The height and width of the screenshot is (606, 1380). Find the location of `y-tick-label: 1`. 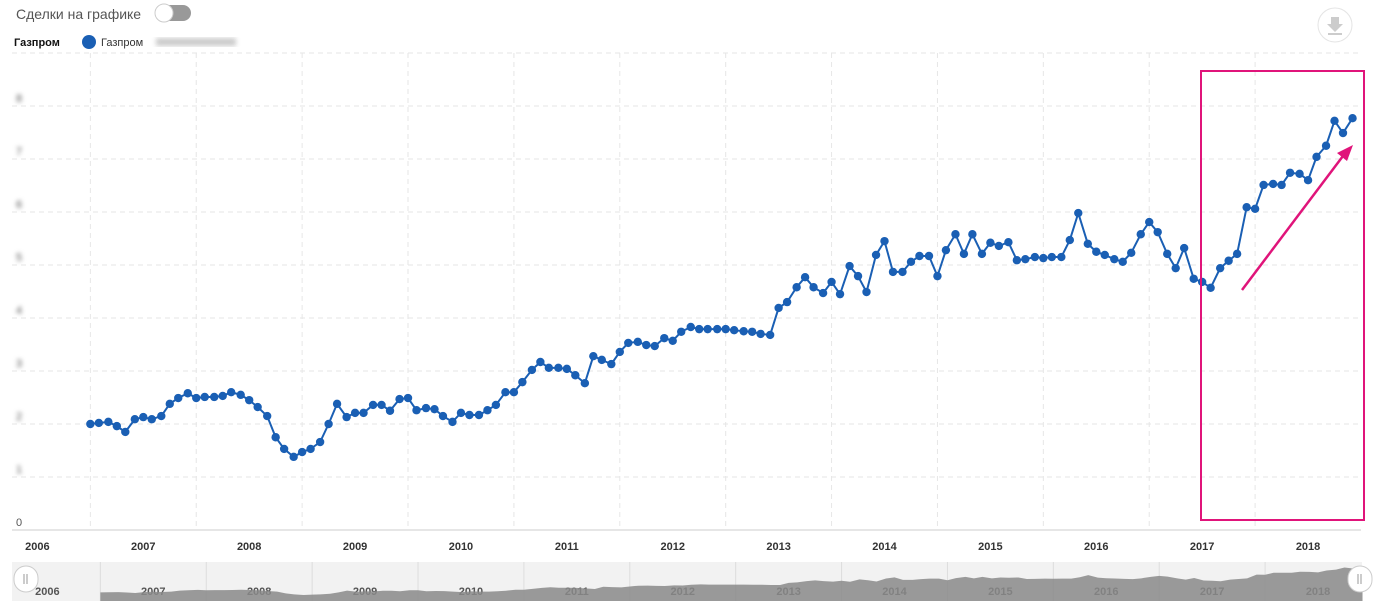

y-tick-label: 1 is located at coordinates (19, 470).